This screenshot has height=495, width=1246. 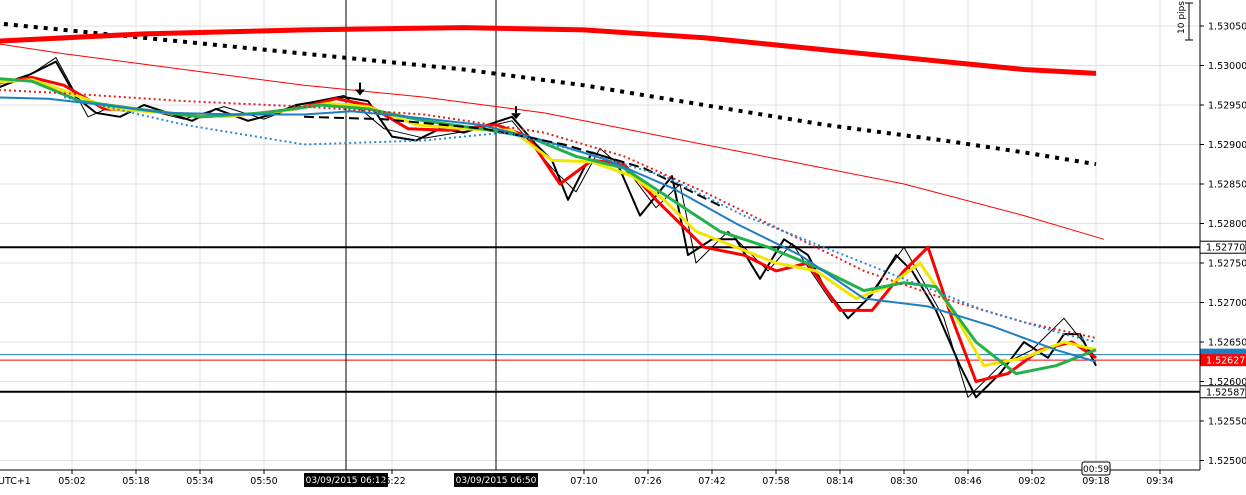 I want to click on x-tick-label: 07:10, so click(x=583, y=481).